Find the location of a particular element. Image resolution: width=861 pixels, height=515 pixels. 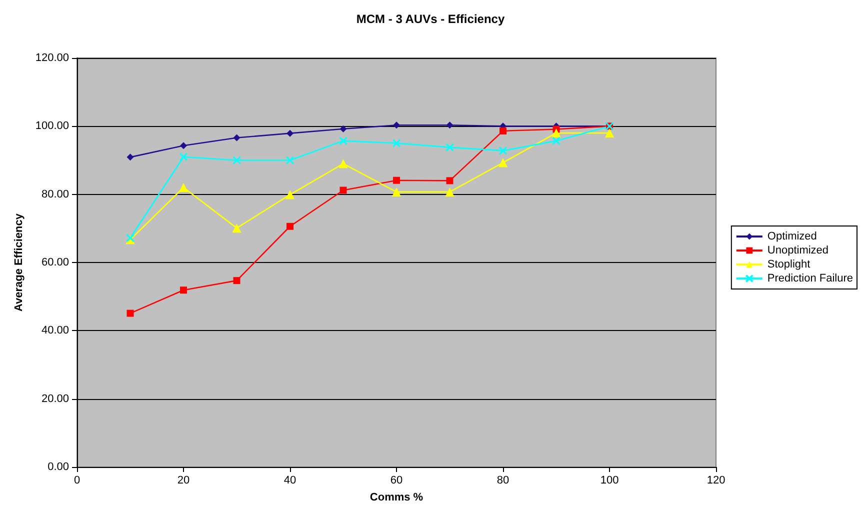

chart-title: MCM - 3 AUVs - Efficiency is located at coordinates (430, 19).